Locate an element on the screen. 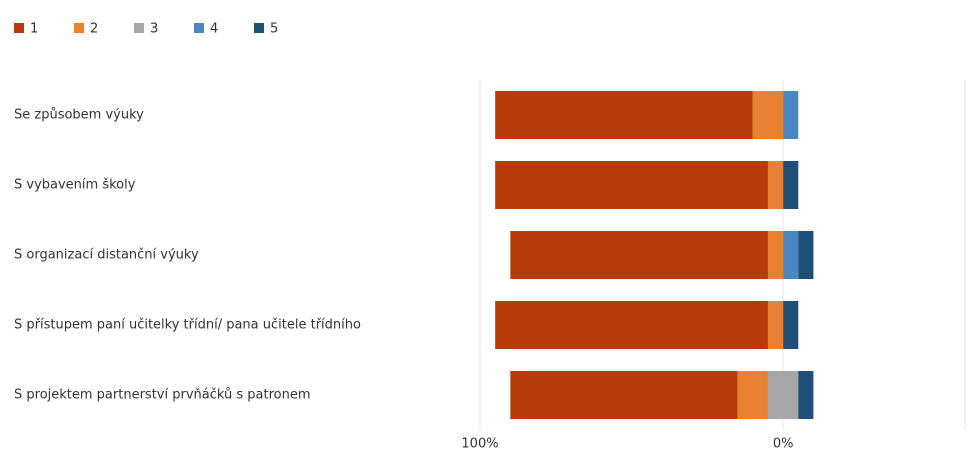  x-tick-label: 100% is located at coordinates (479, 444).